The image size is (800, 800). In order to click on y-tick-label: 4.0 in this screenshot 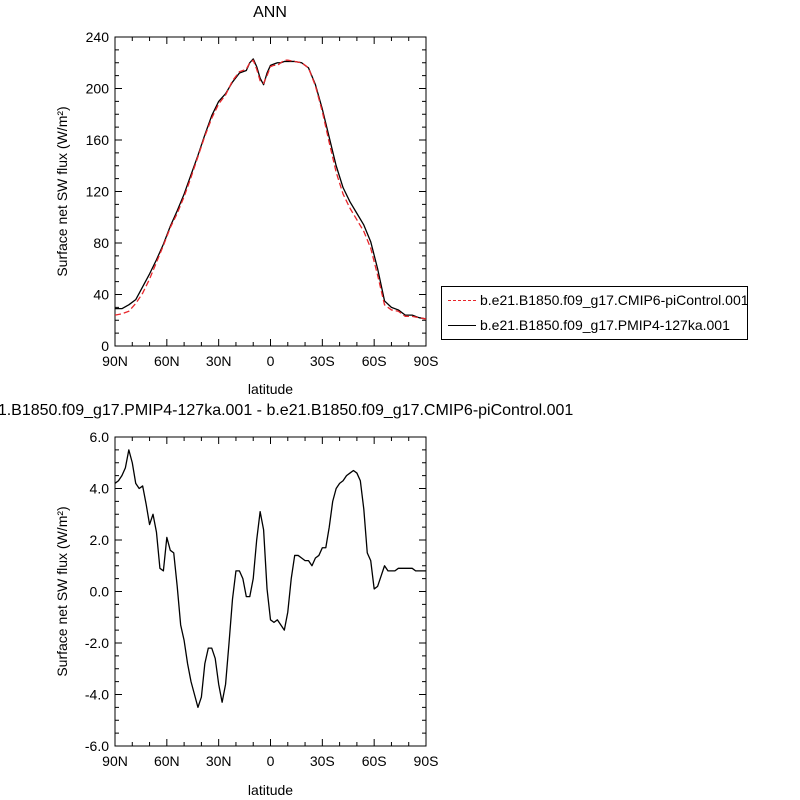, I will do `click(100, 489)`.